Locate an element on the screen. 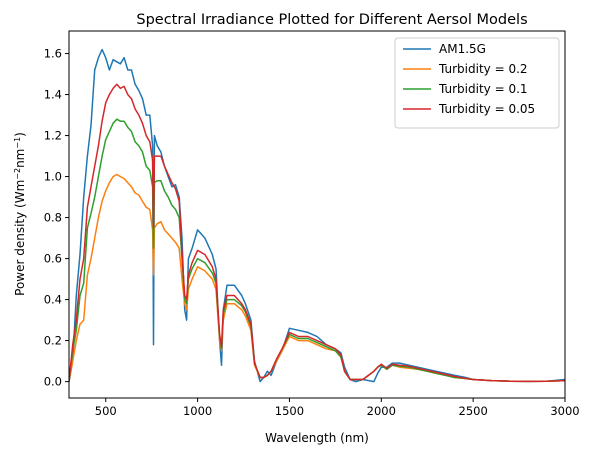 The height and width of the screenshot is (455, 592). y-tick-label: 1.2 is located at coordinates (53, 136).